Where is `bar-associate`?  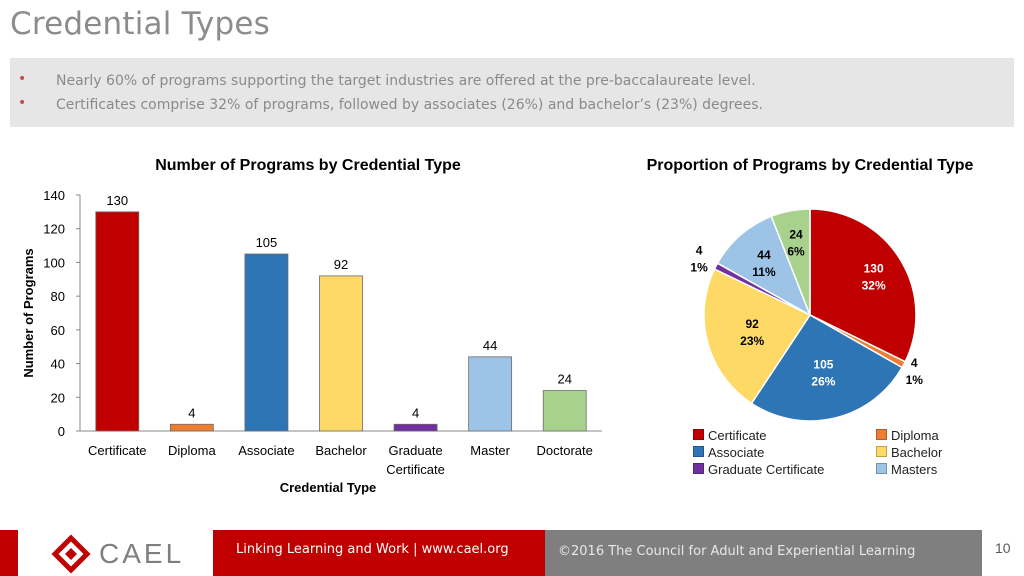
bar-associate is located at coordinates (266, 342).